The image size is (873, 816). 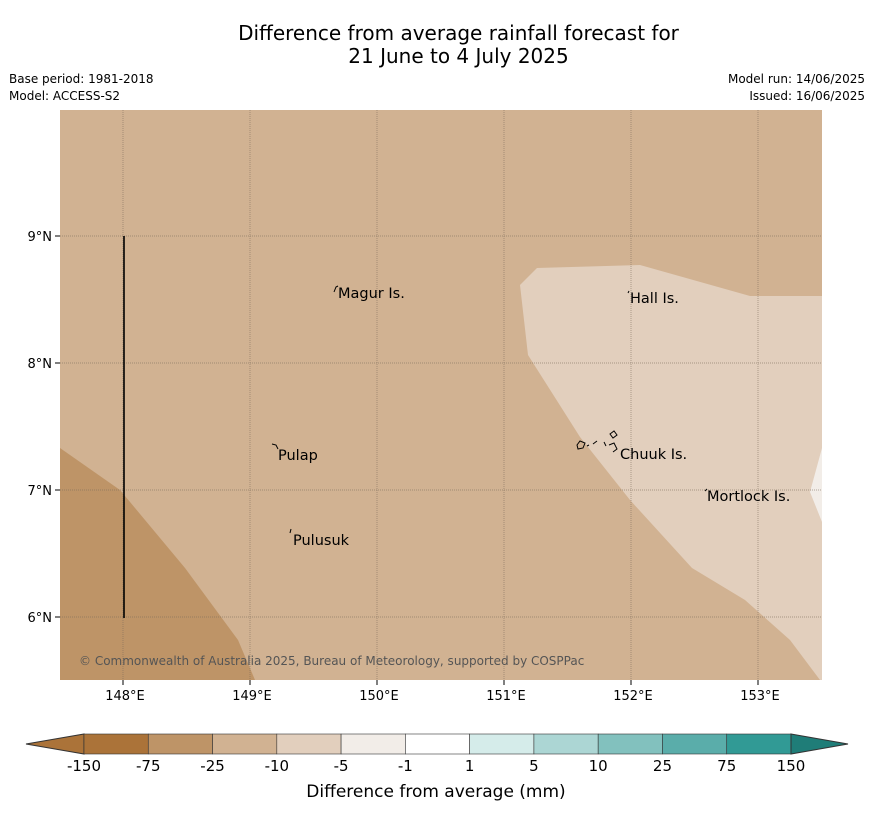 I want to click on colorbar-lower-extend-arrow, so click(x=55, y=744).